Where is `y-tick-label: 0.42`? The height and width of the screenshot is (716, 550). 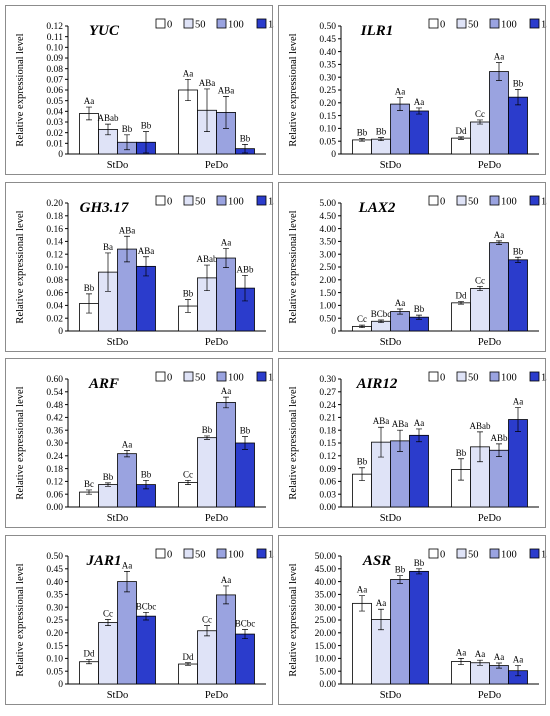 y-tick-label: 0.42 is located at coordinates (54, 419).